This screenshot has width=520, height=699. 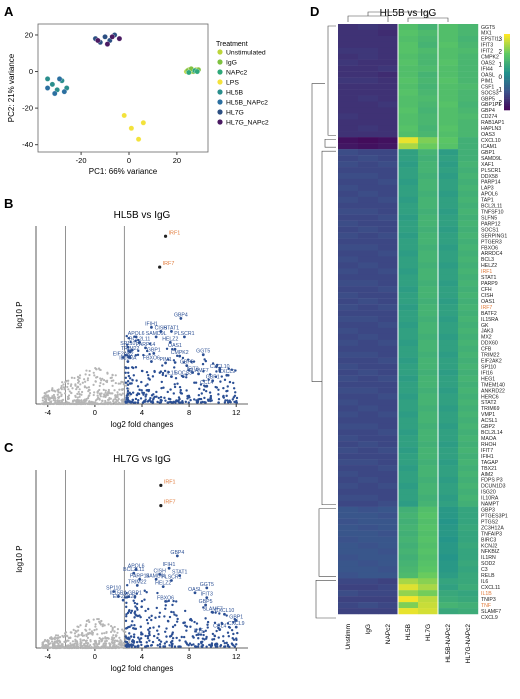 I want to click on heatmap-gene-label: RAB1AP1, so click(x=492, y=123).